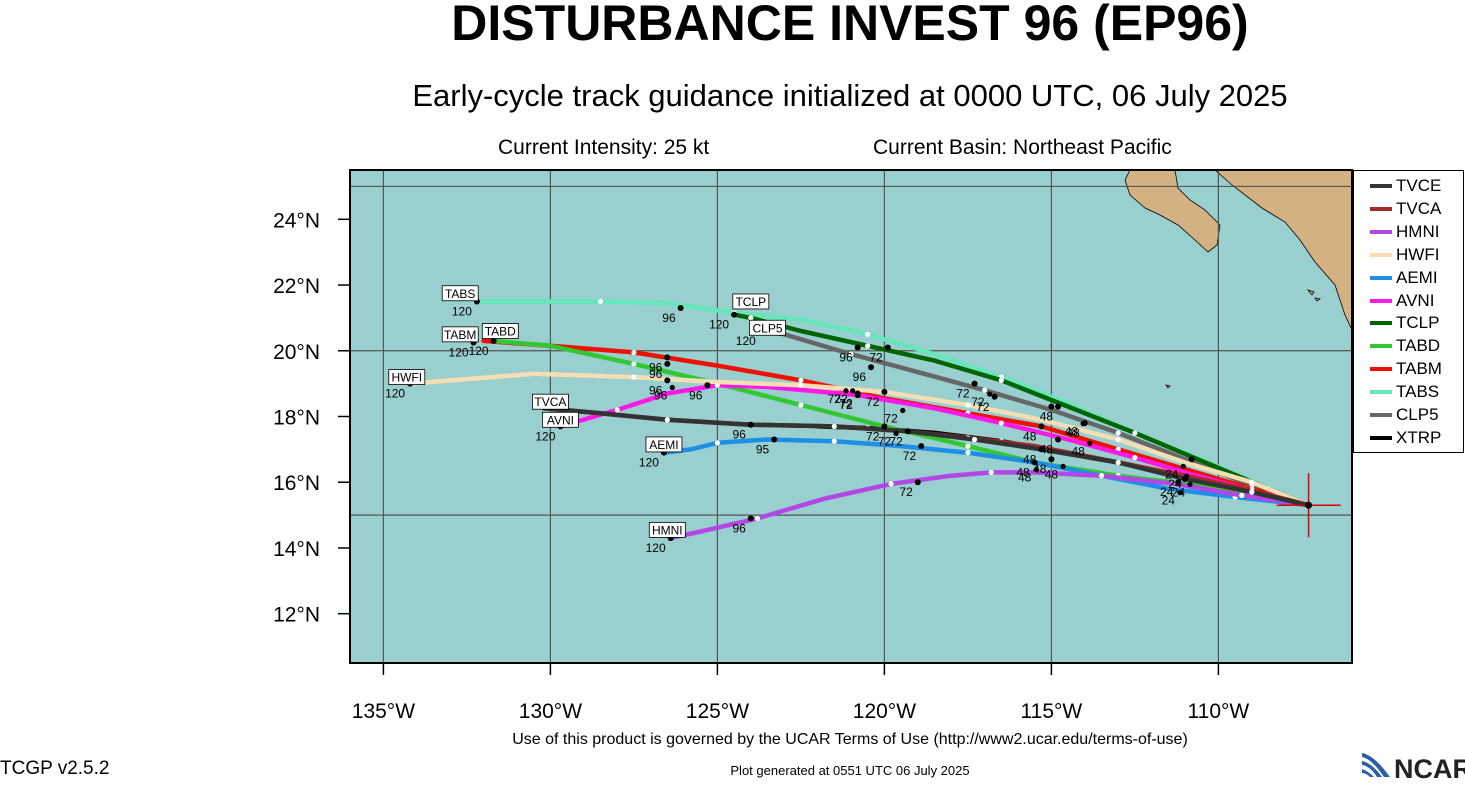 The height and width of the screenshot is (785, 1465). Describe the element at coordinates (550, 402) in the screenshot. I see `model-label: TVCA` at that location.